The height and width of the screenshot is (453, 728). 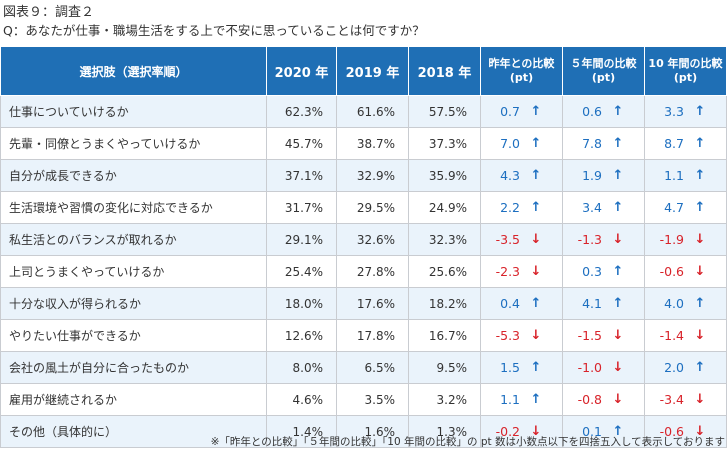 What do you see at coordinates (133, 303) in the screenshot?
I see `choice-label: 十分な収入が得られるか` at bounding box center [133, 303].